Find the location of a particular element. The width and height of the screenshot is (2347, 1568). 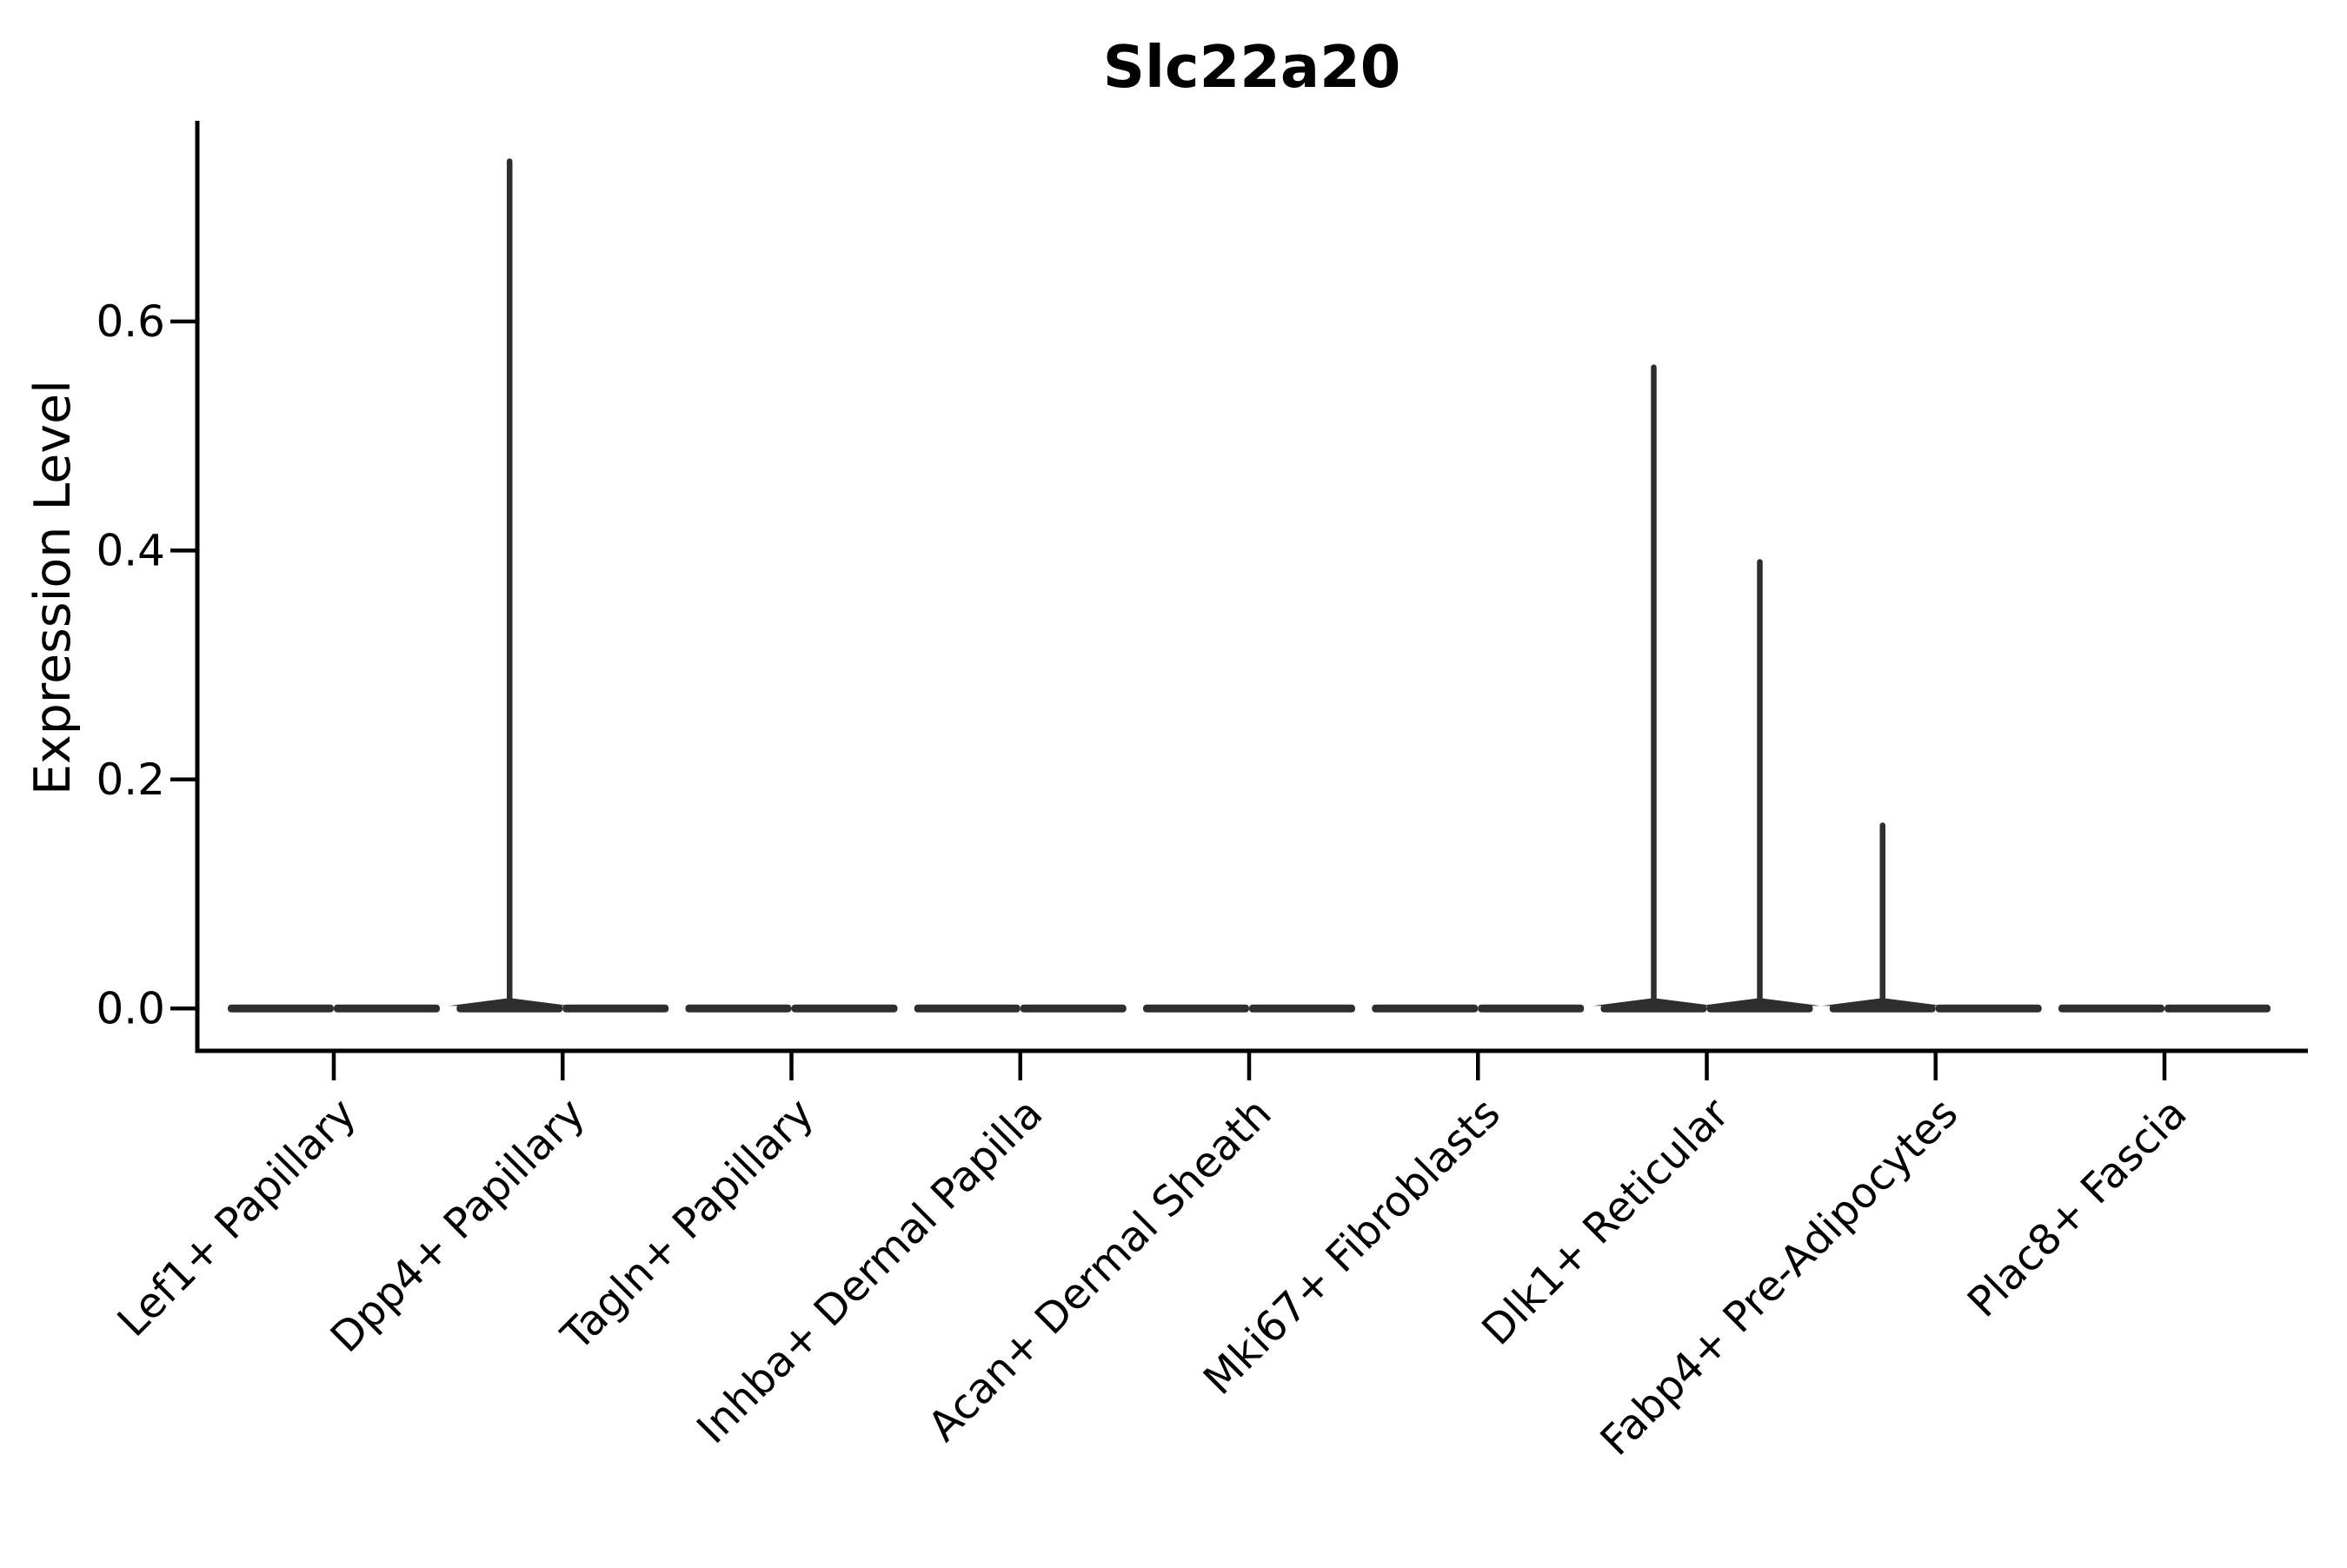

x-tick-label: Dlk1+ Reticular is located at coordinates (1606, 1222).